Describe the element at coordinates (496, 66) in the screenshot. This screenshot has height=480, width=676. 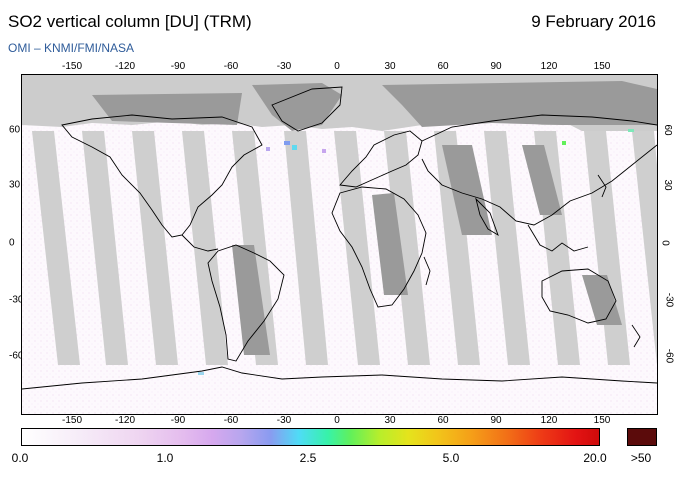
I see `lon-tick-top: 90` at that location.